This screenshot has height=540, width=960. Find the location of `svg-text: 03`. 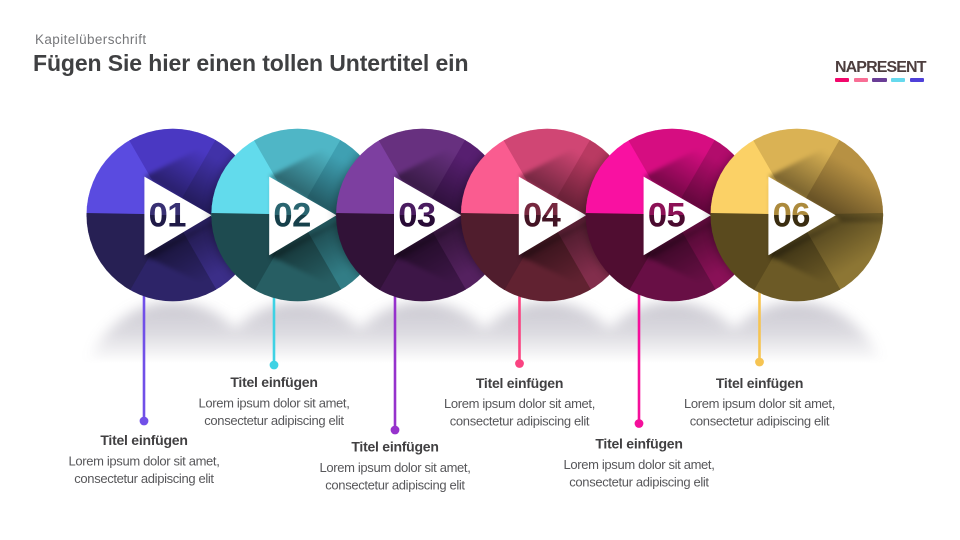

svg-text: 03 is located at coordinates (416, 216).